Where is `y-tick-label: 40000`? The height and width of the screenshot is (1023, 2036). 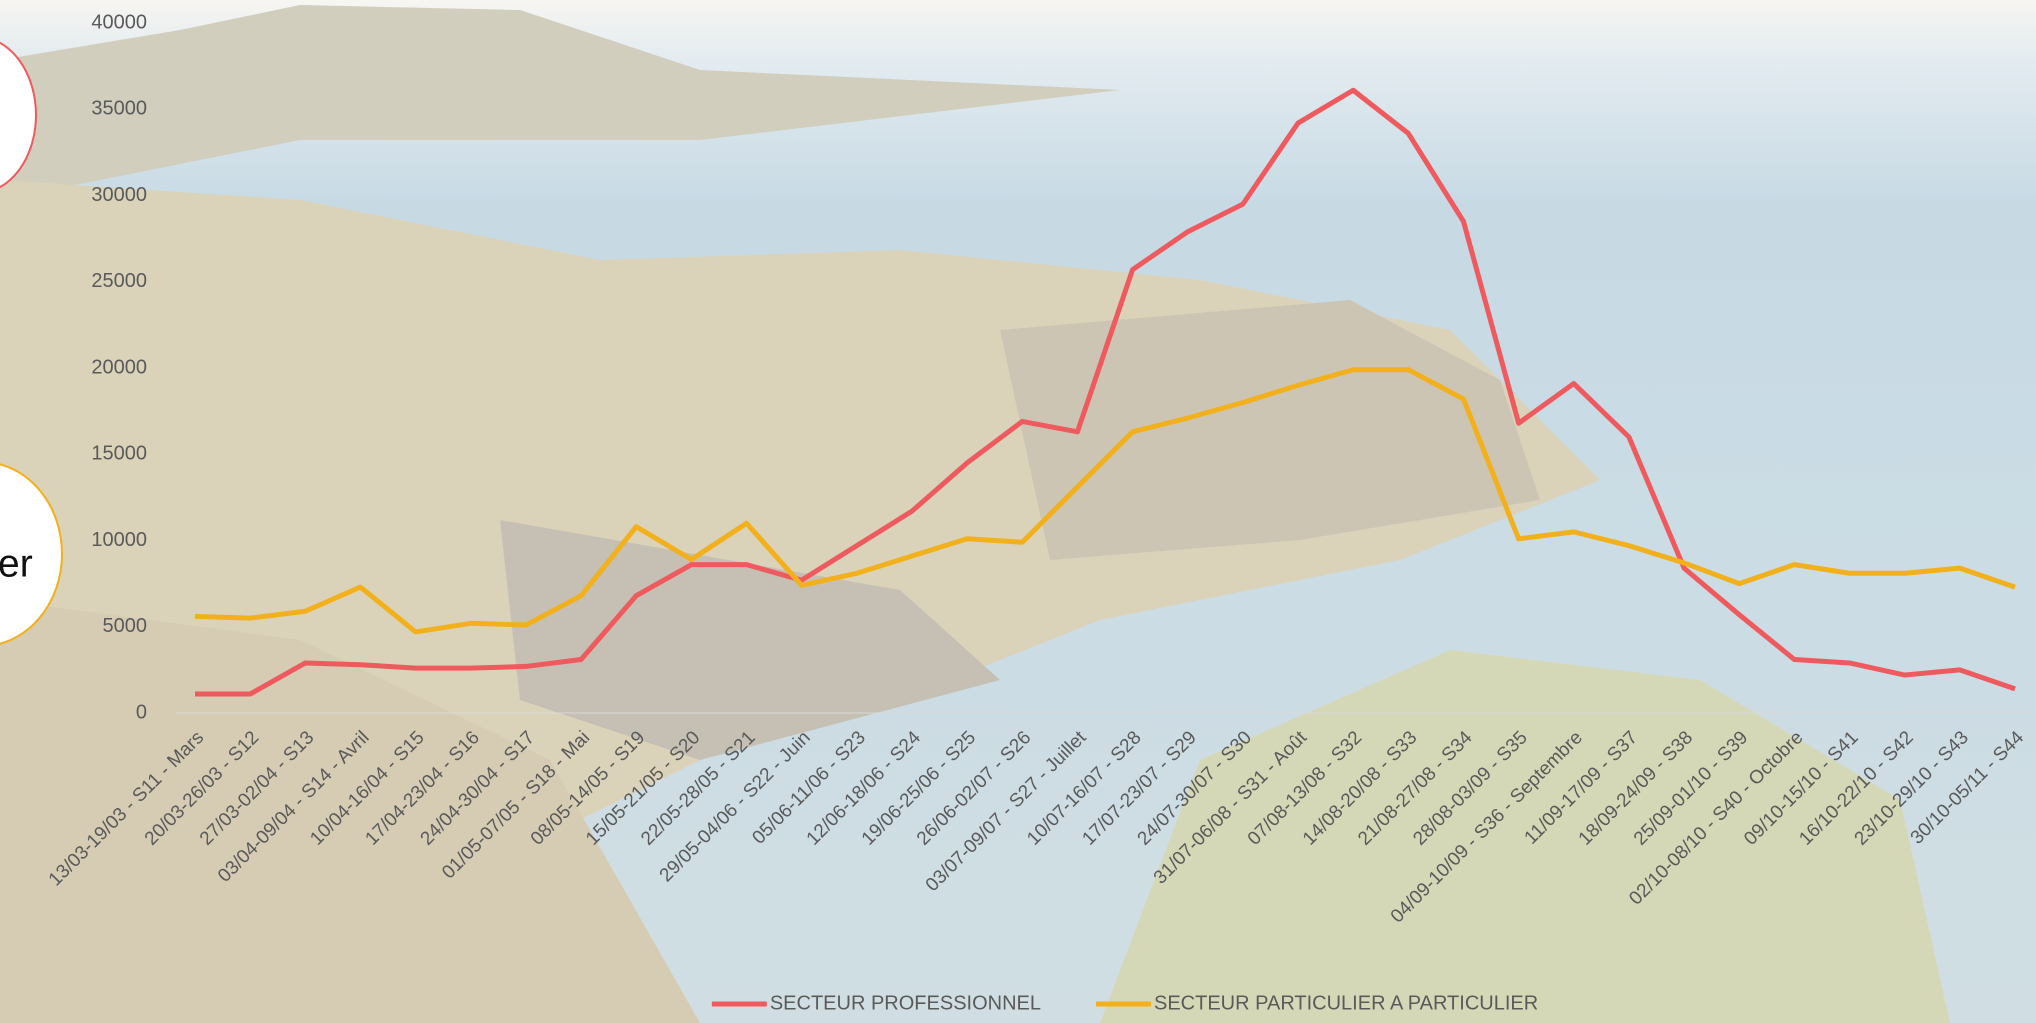
y-tick-label: 40000 is located at coordinates (119, 22).